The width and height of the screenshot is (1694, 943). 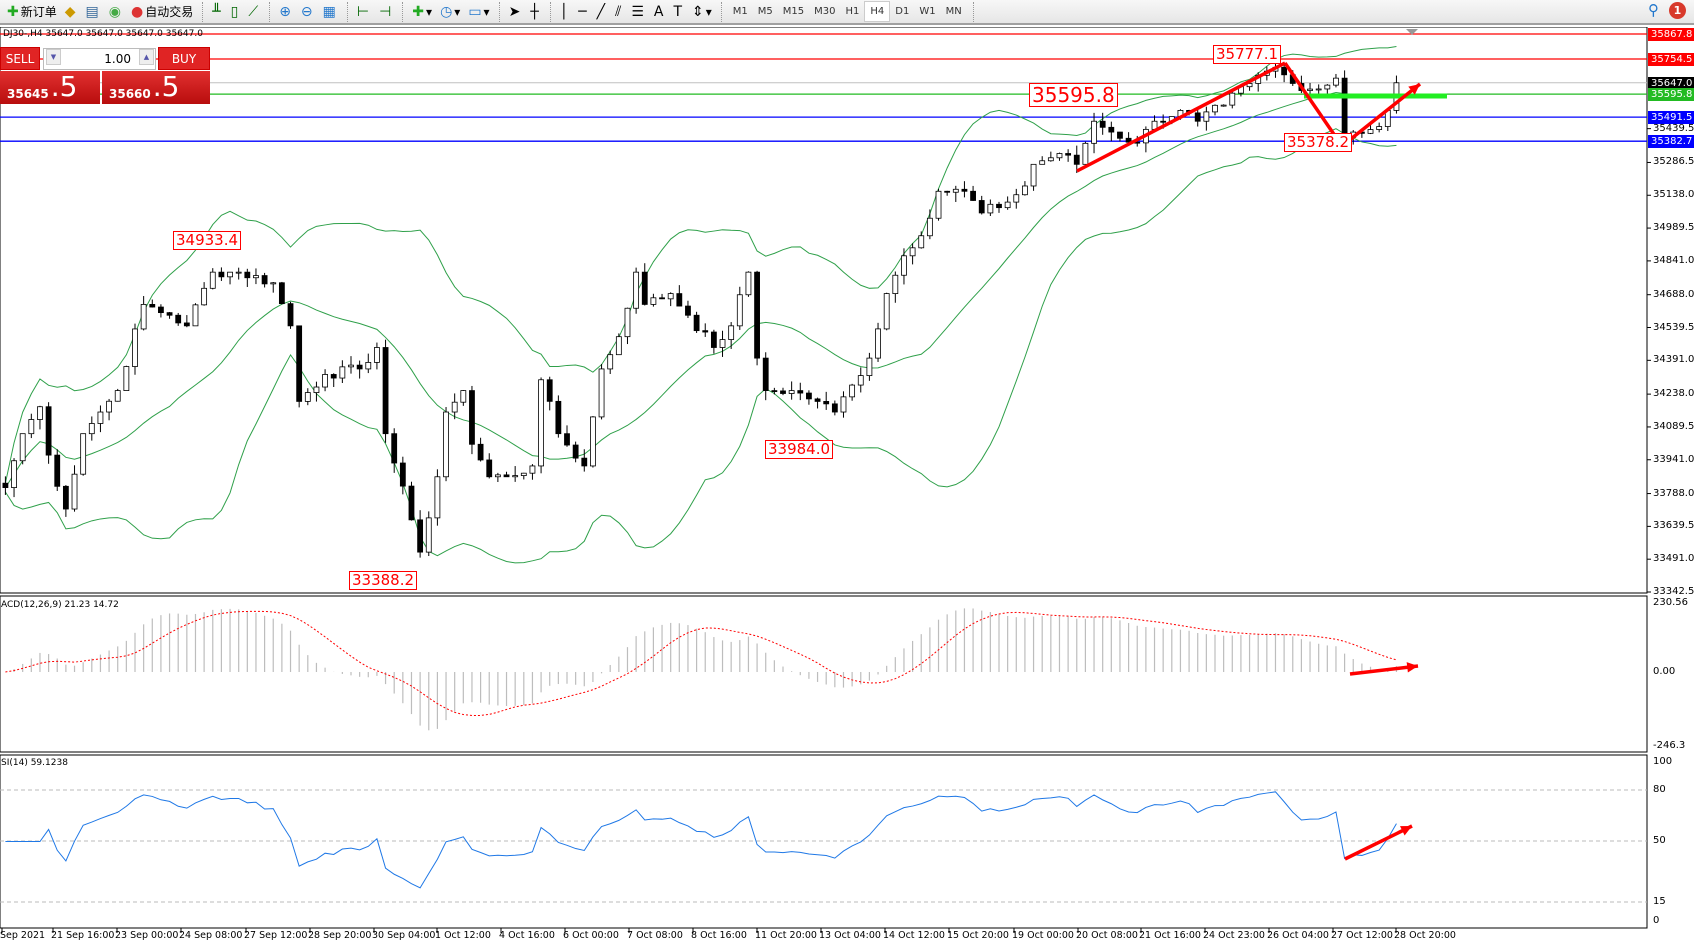 I want to click on cursor-button: ➤, so click(x=516, y=11).